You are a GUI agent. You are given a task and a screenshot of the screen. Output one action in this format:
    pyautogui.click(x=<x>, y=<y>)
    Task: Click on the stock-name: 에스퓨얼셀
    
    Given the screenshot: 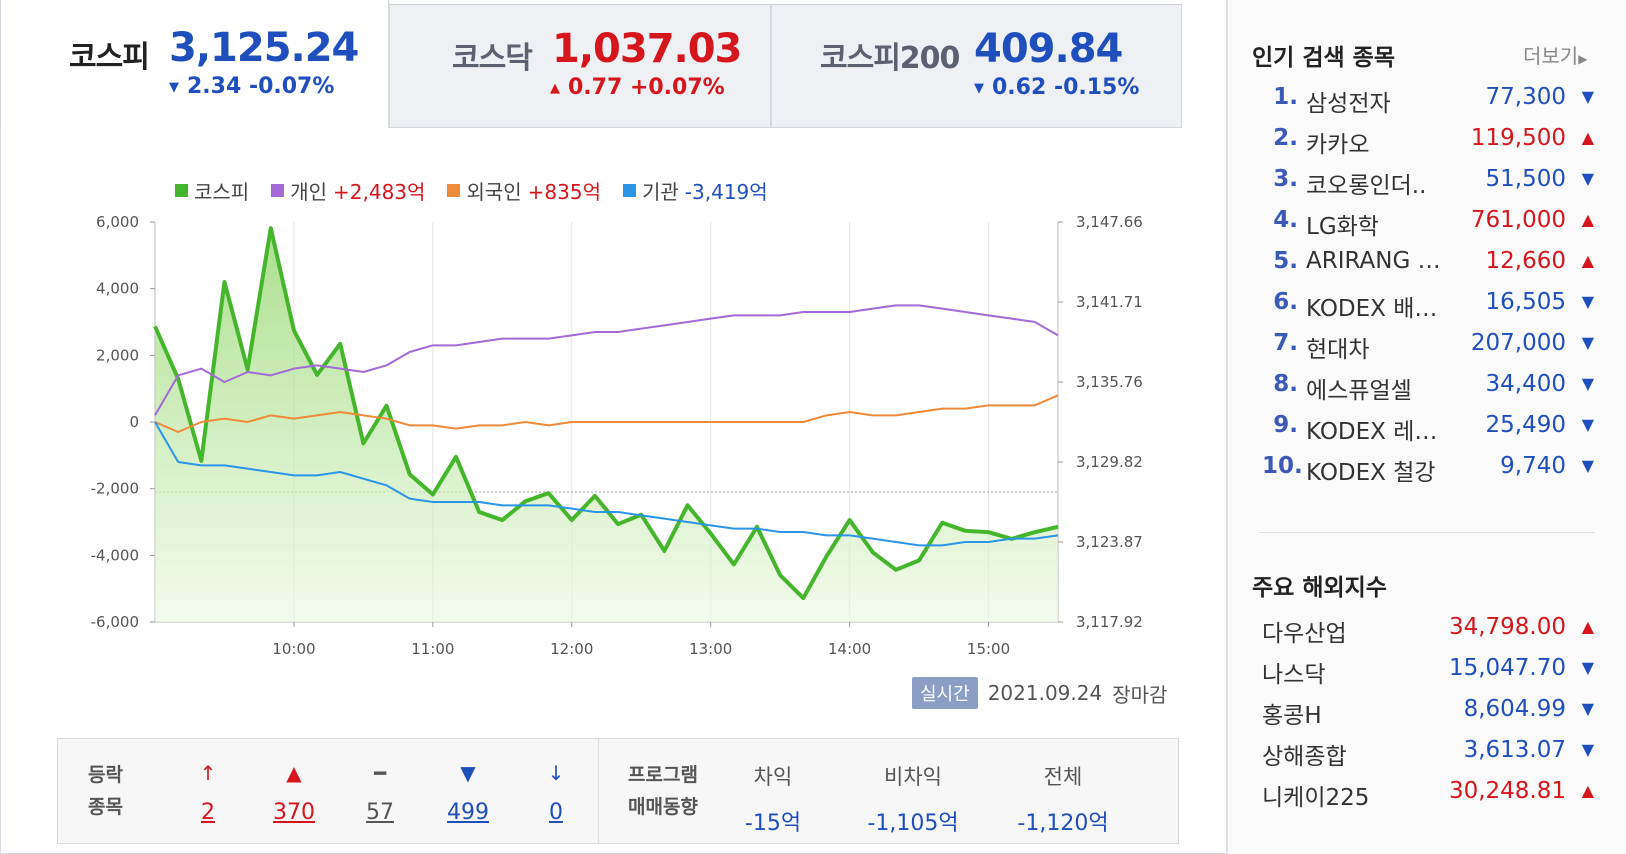 What is the action you would take?
    pyautogui.click(x=1359, y=391)
    